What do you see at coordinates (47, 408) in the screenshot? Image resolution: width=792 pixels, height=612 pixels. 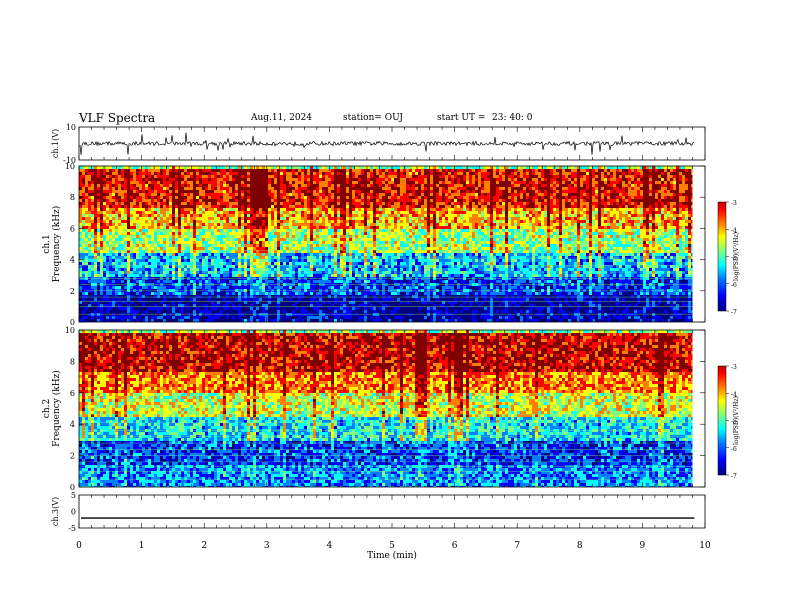 I see `ch2-channel-label: ch.2` at bounding box center [47, 408].